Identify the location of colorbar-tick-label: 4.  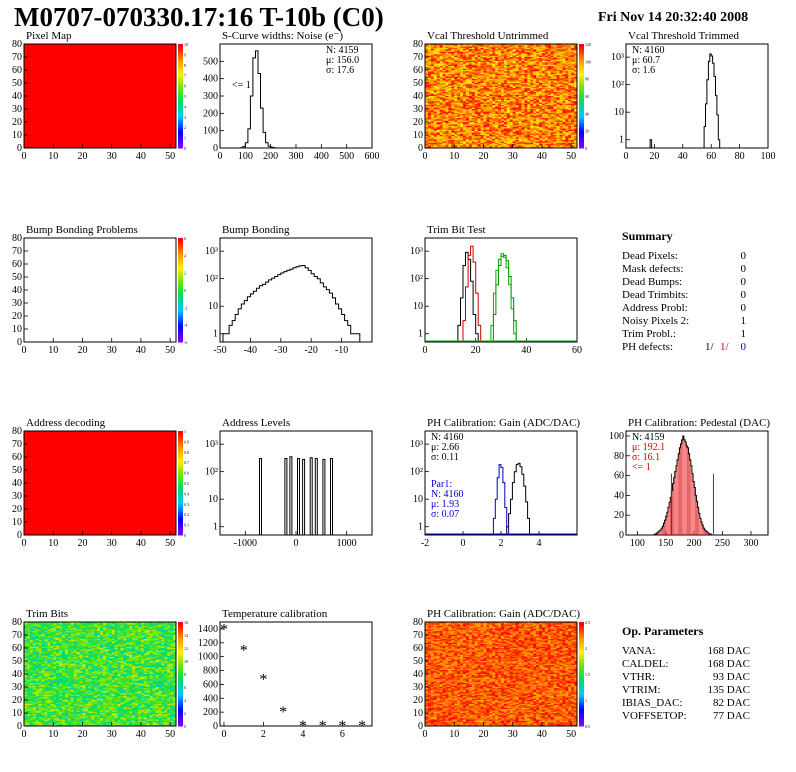
(185, 106).